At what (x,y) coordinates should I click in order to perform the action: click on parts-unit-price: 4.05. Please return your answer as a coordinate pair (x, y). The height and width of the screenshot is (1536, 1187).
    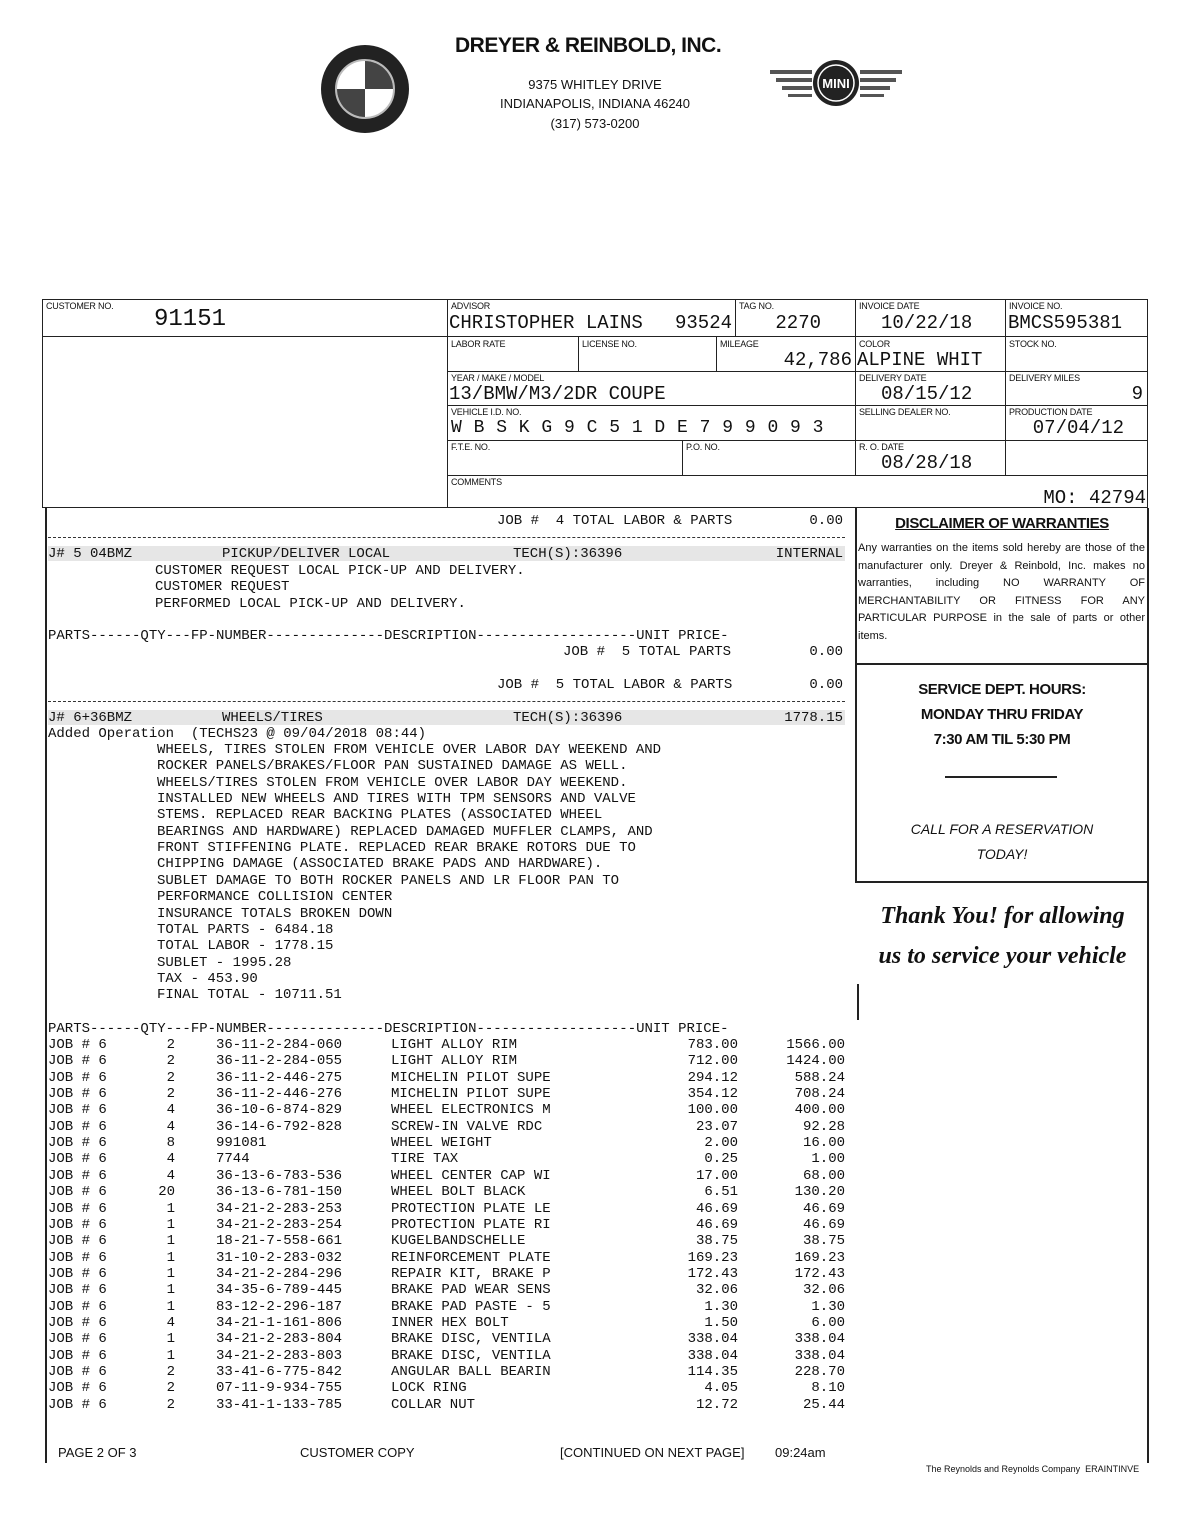
    Looking at the image, I should click on (721, 1388).